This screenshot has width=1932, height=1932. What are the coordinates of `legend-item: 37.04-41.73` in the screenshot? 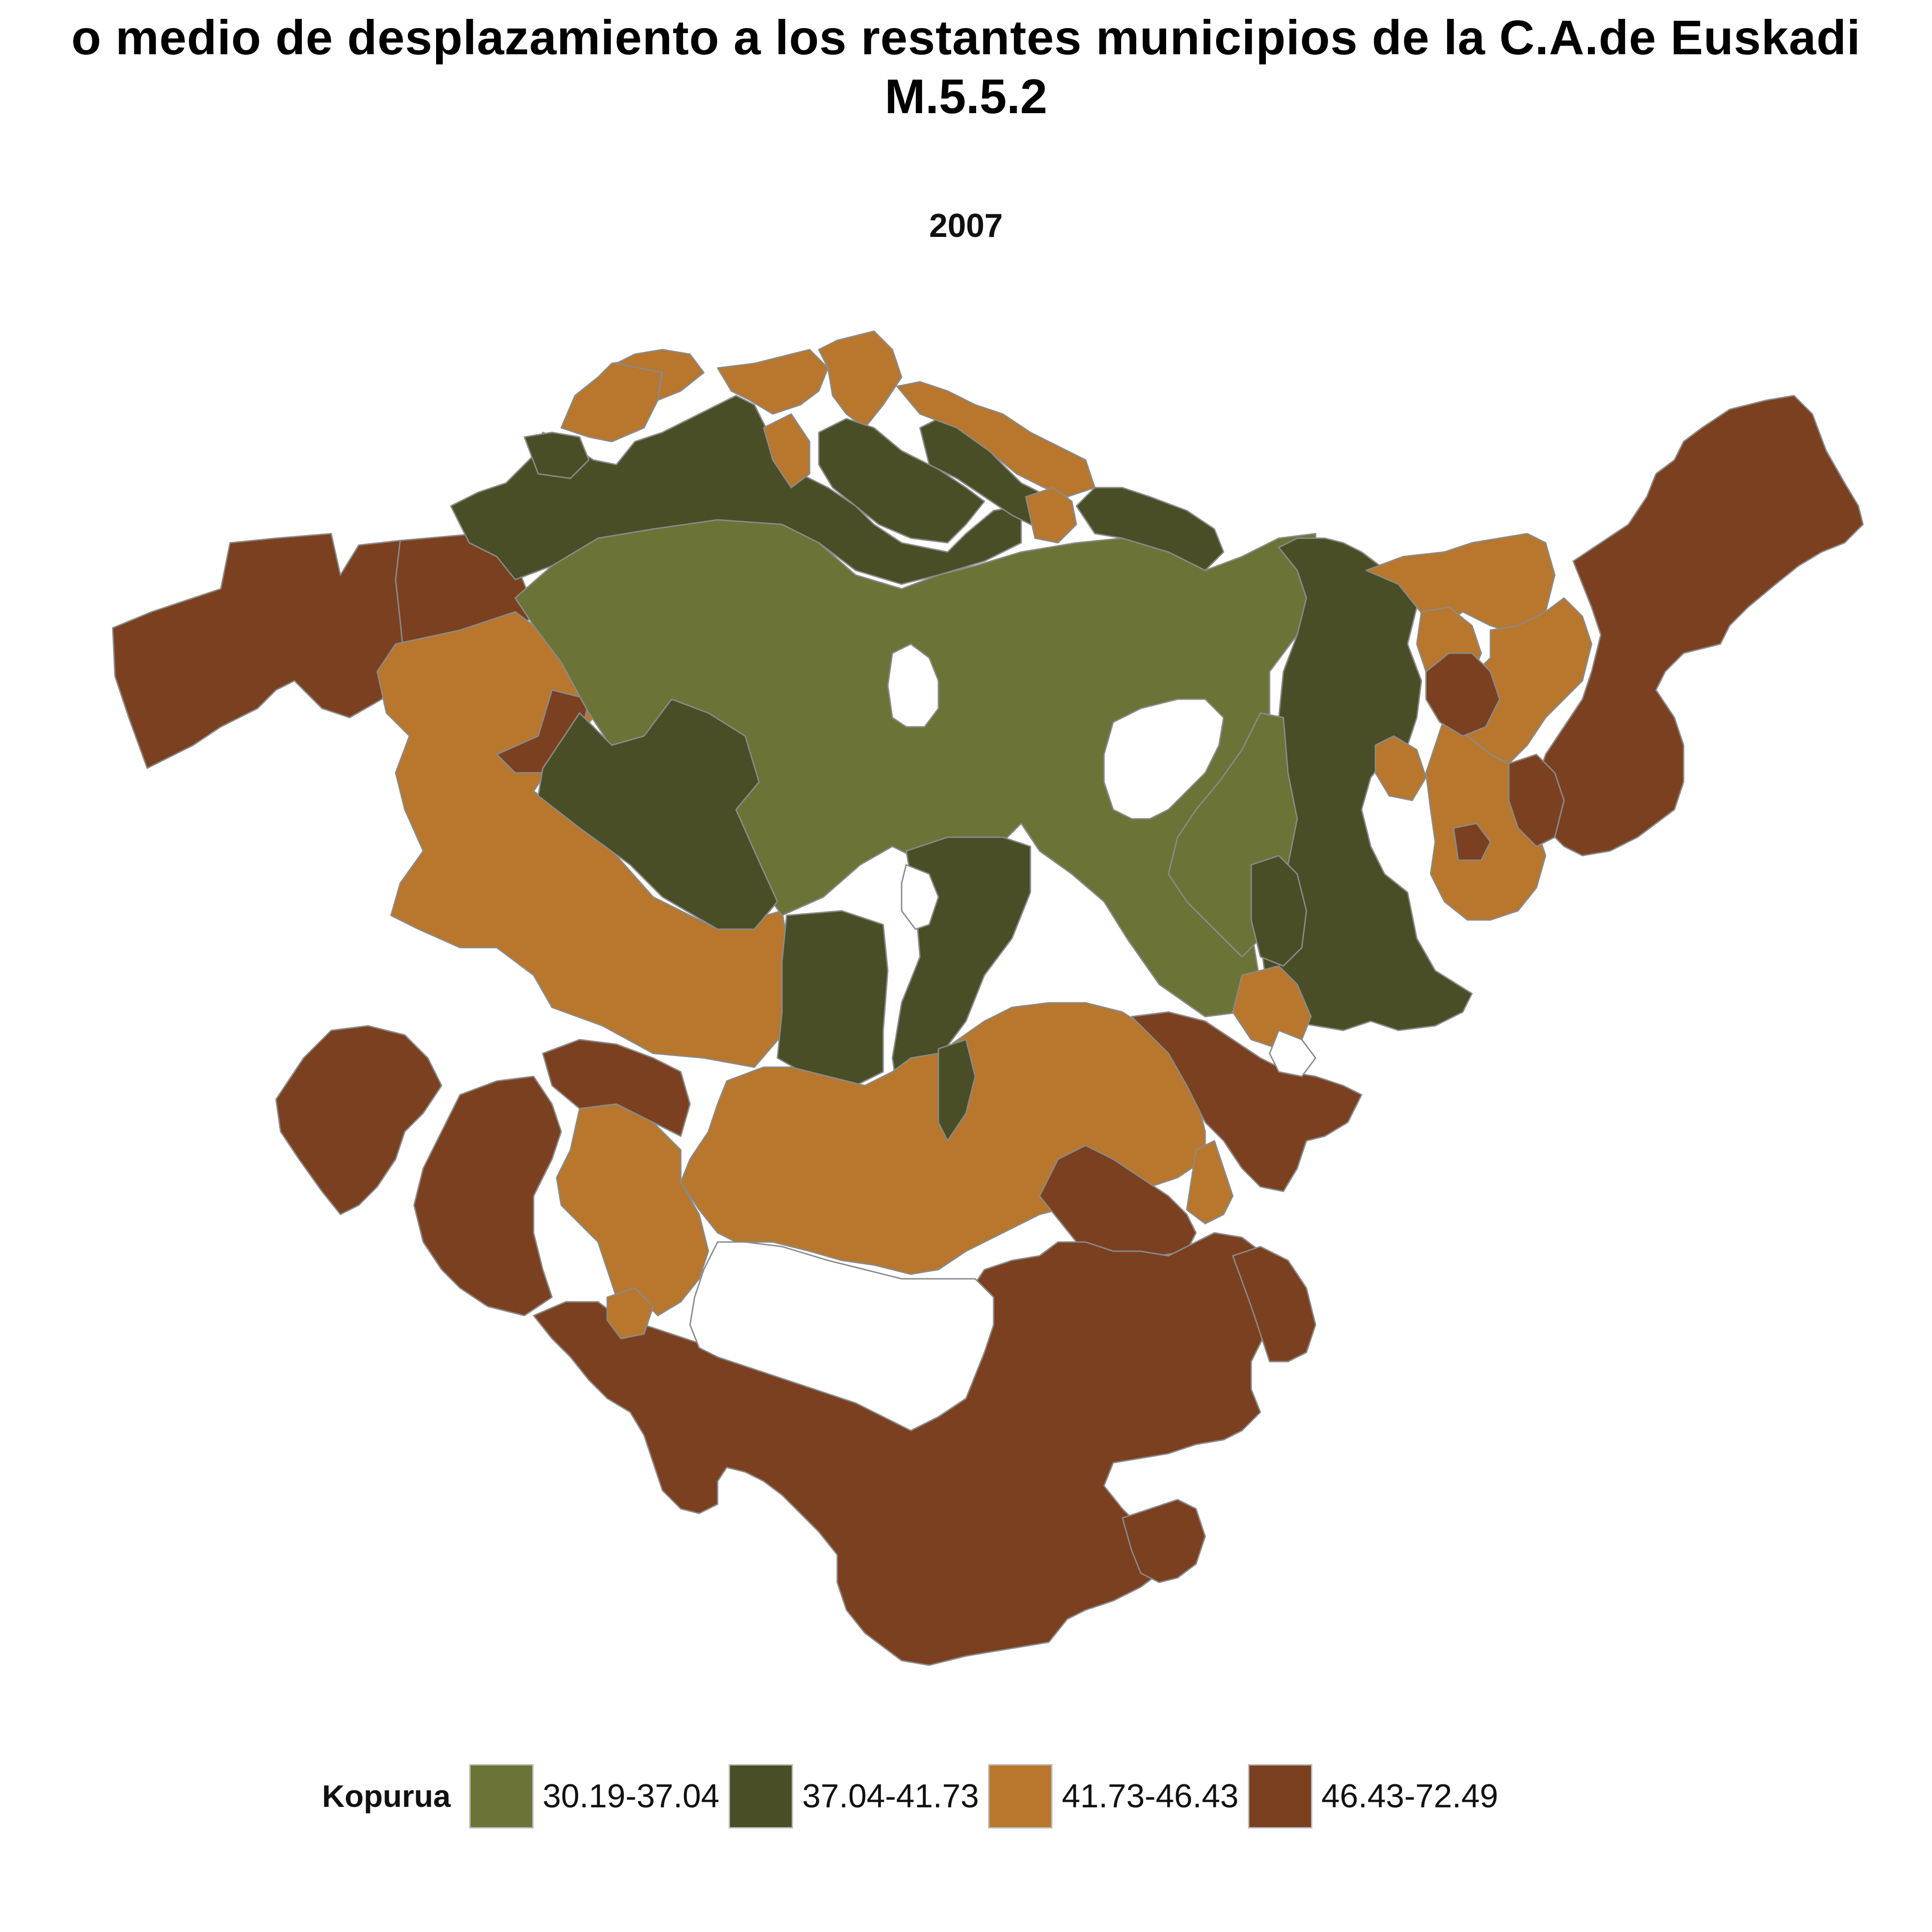 It's located at (853, 1796).